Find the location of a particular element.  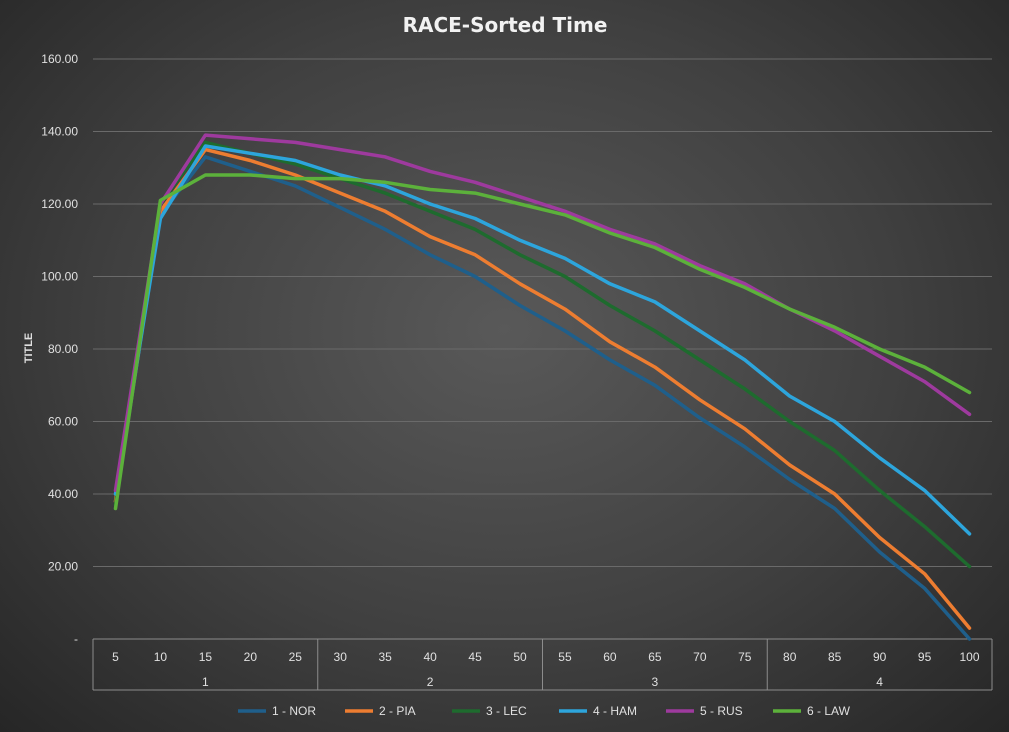

y-tick-label: 60.00 is located at coordinates (63, 422).